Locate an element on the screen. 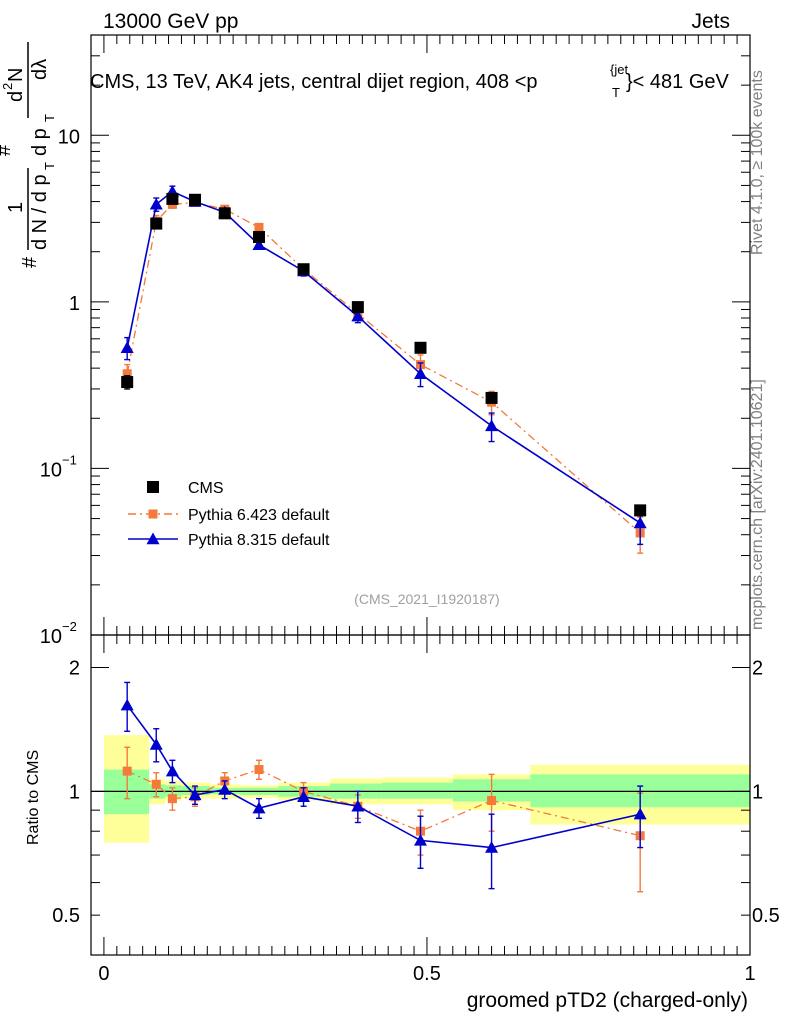 The height and width of the screenshot is (1024, 786). ytick-exp: −1 is located at coordinates (69, 459).